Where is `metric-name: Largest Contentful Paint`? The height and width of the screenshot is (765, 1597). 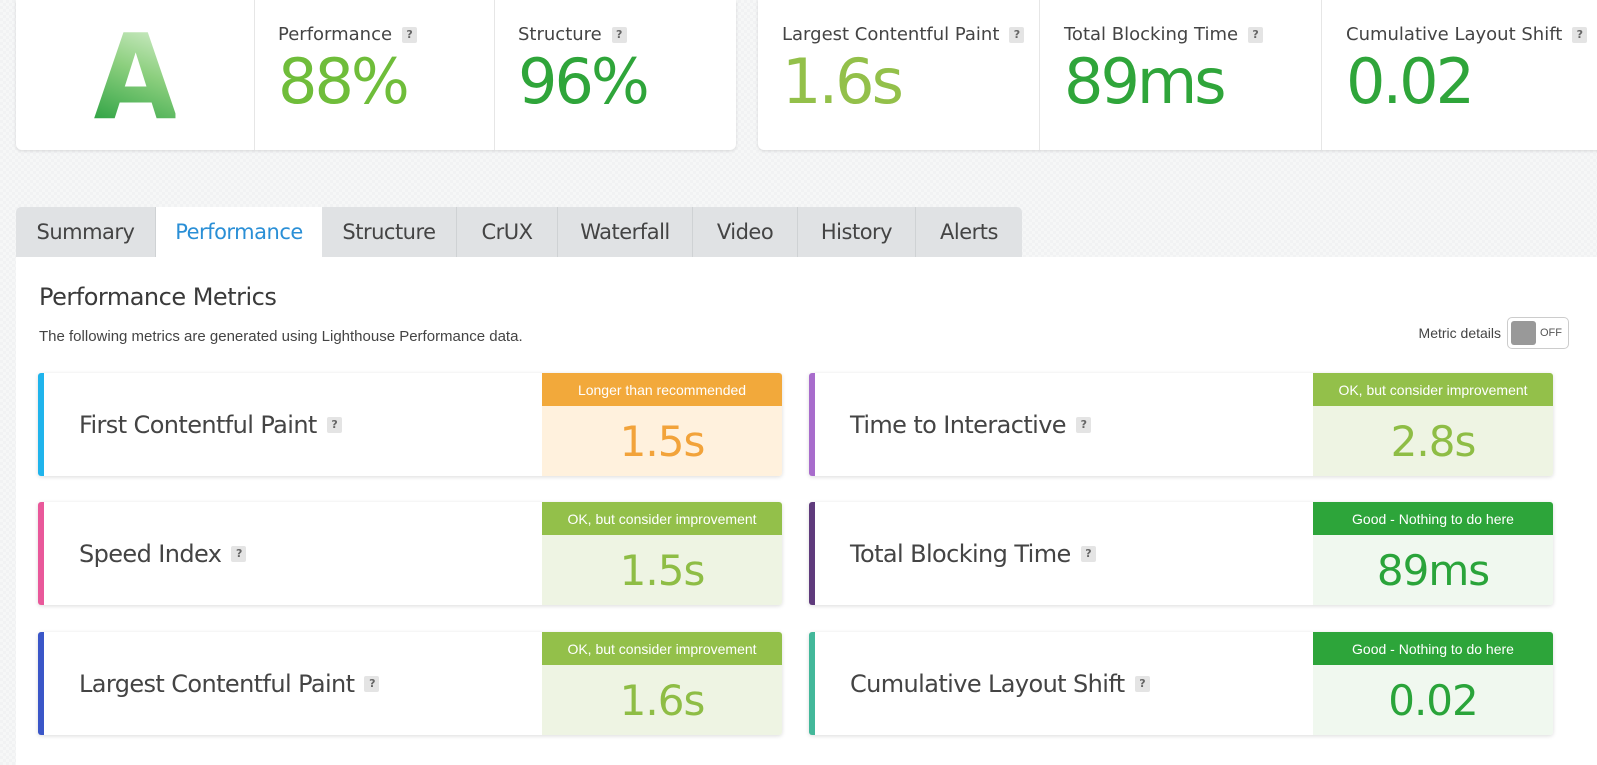 metric-name: Largest Contentful Paint is located at coordinates (217, 683).